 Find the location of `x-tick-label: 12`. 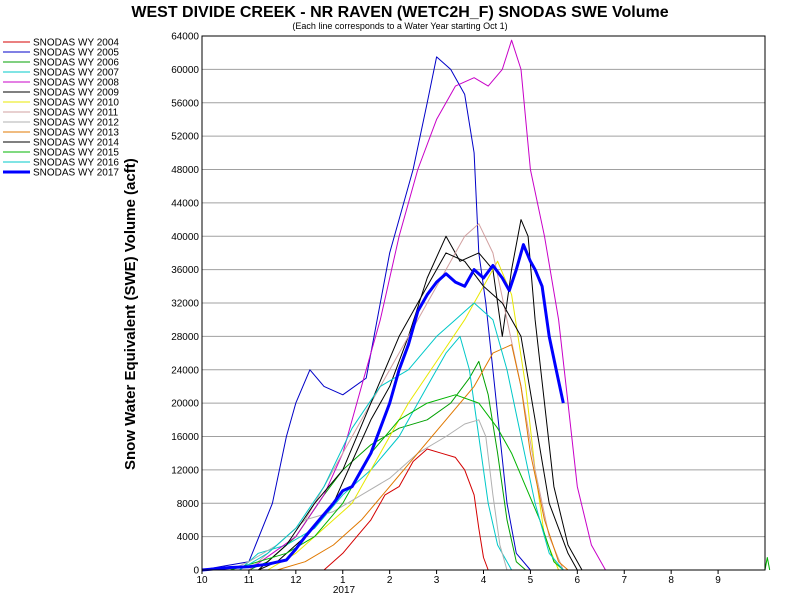

x-tick-label: 12 is located at coordinates (296, 580).